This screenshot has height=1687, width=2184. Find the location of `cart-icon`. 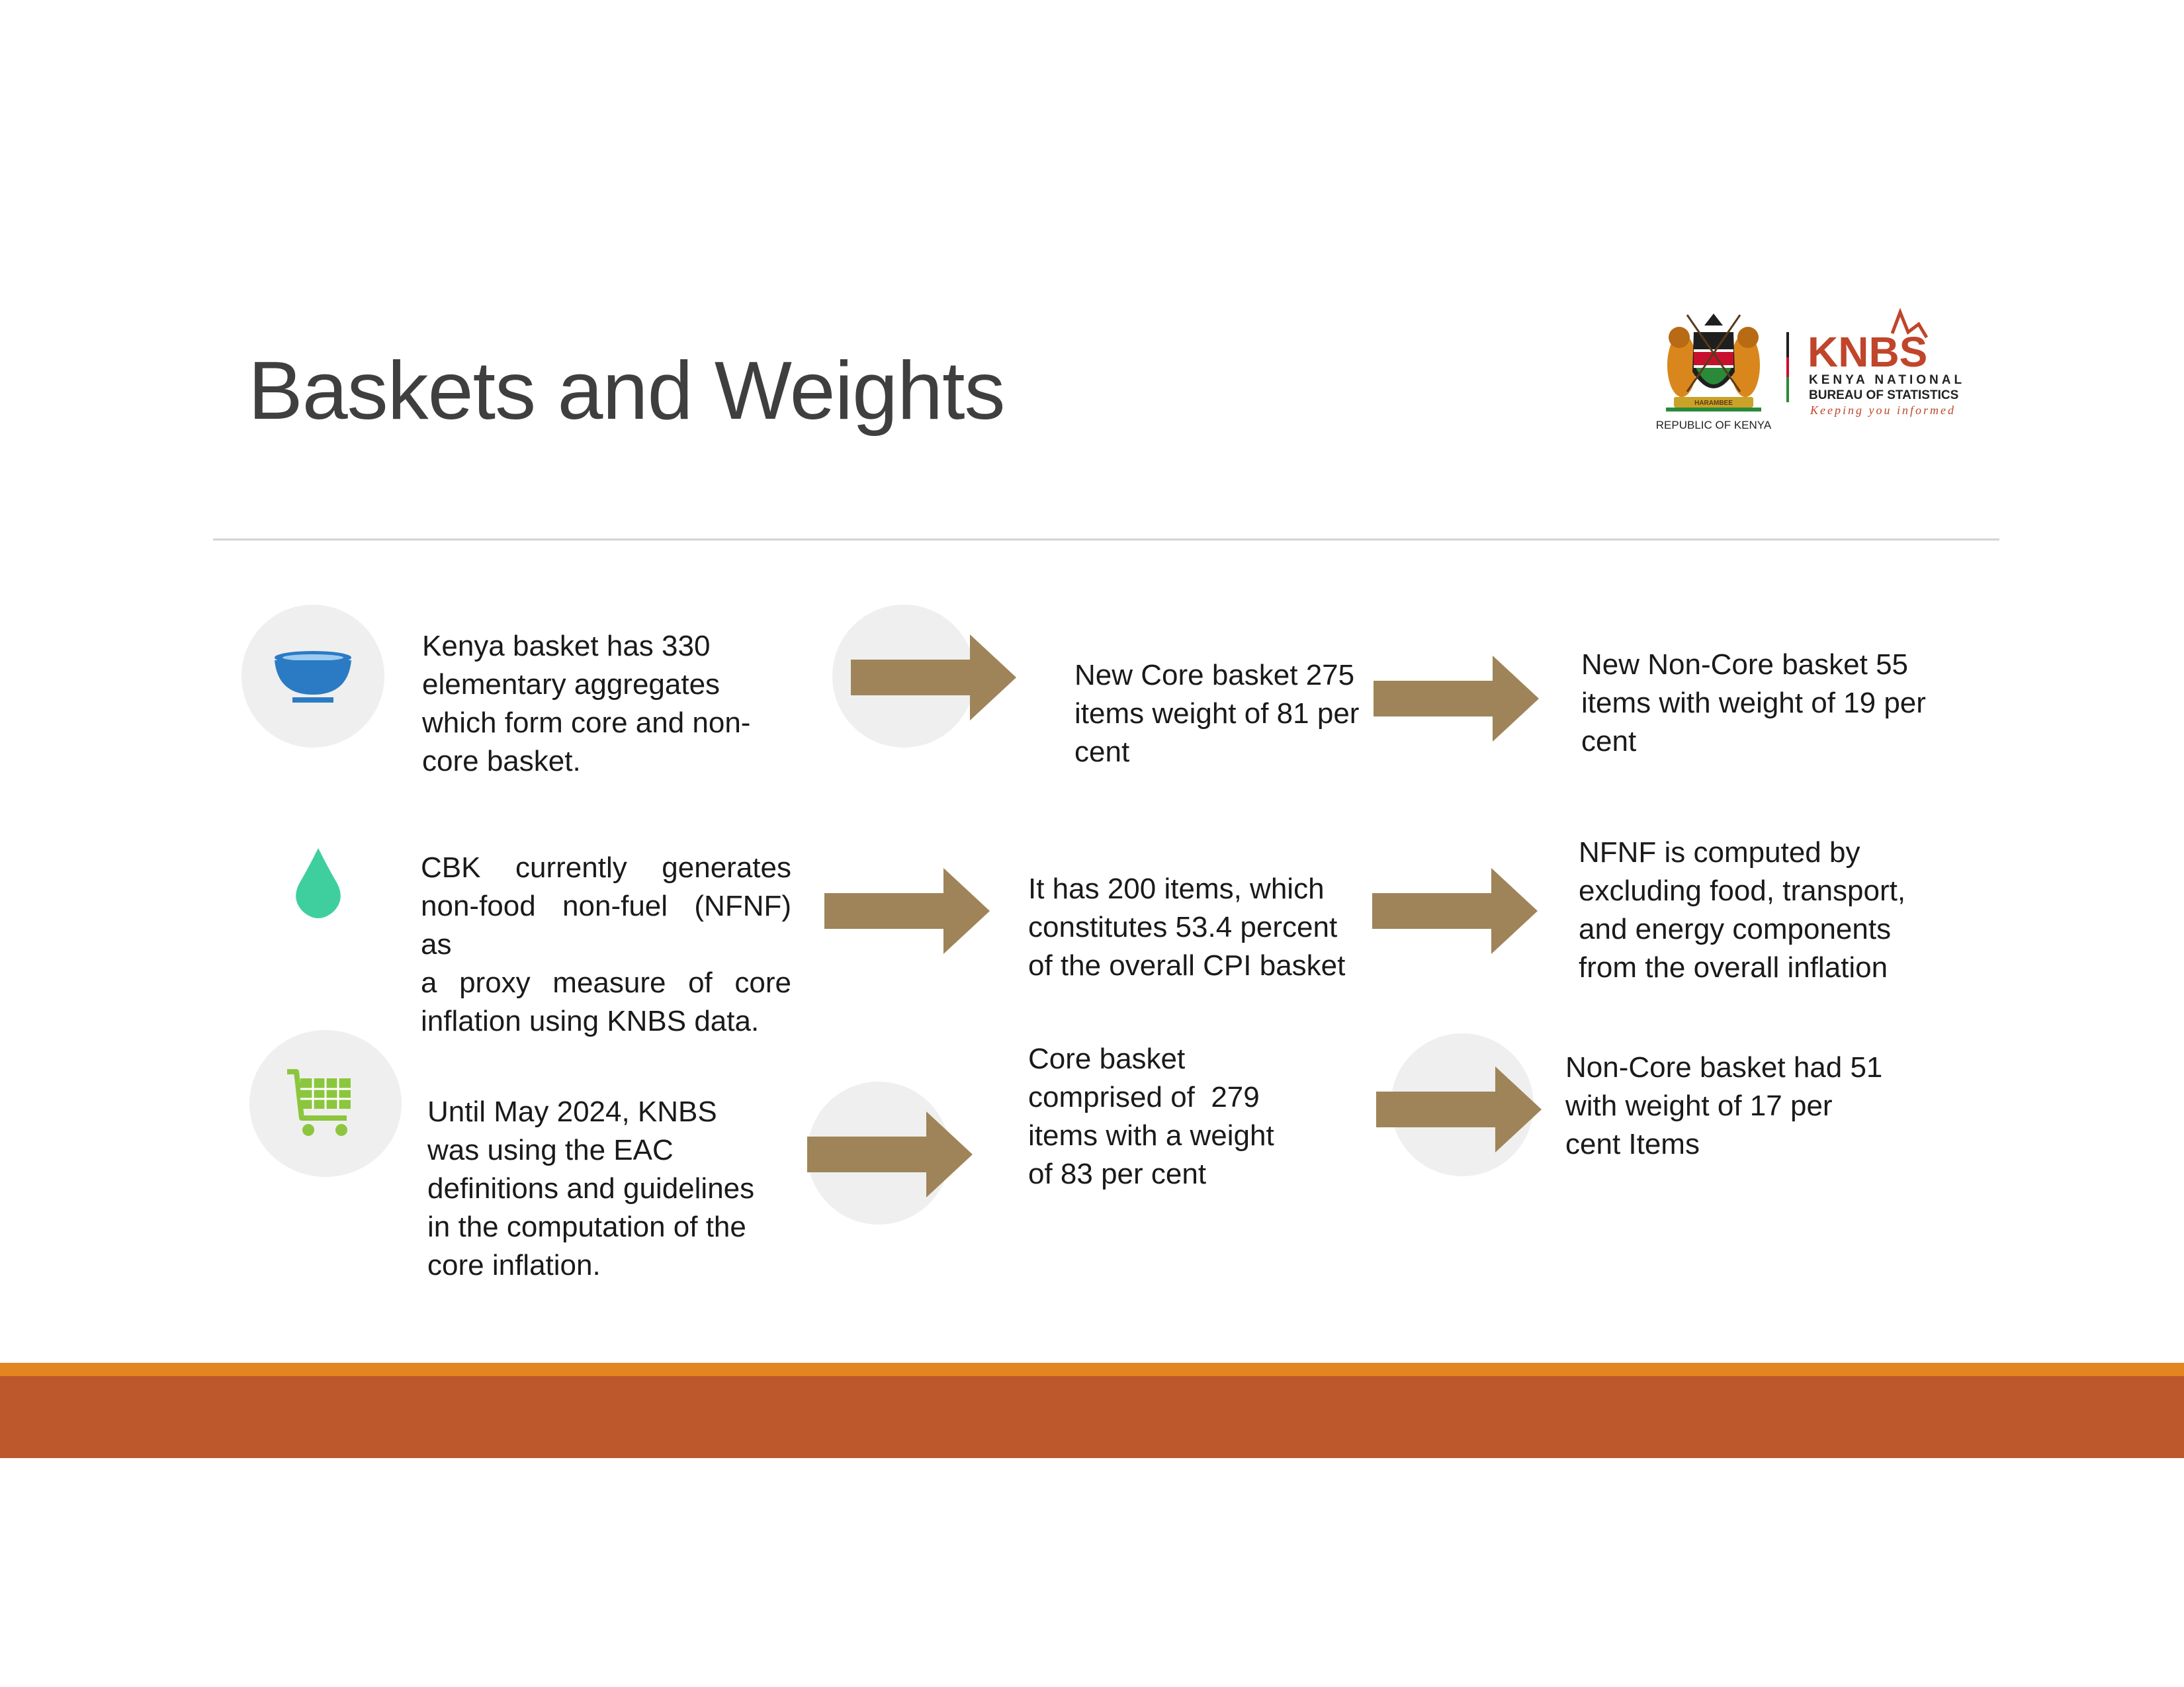

cart-icon is located at coordinates (319, 1102).